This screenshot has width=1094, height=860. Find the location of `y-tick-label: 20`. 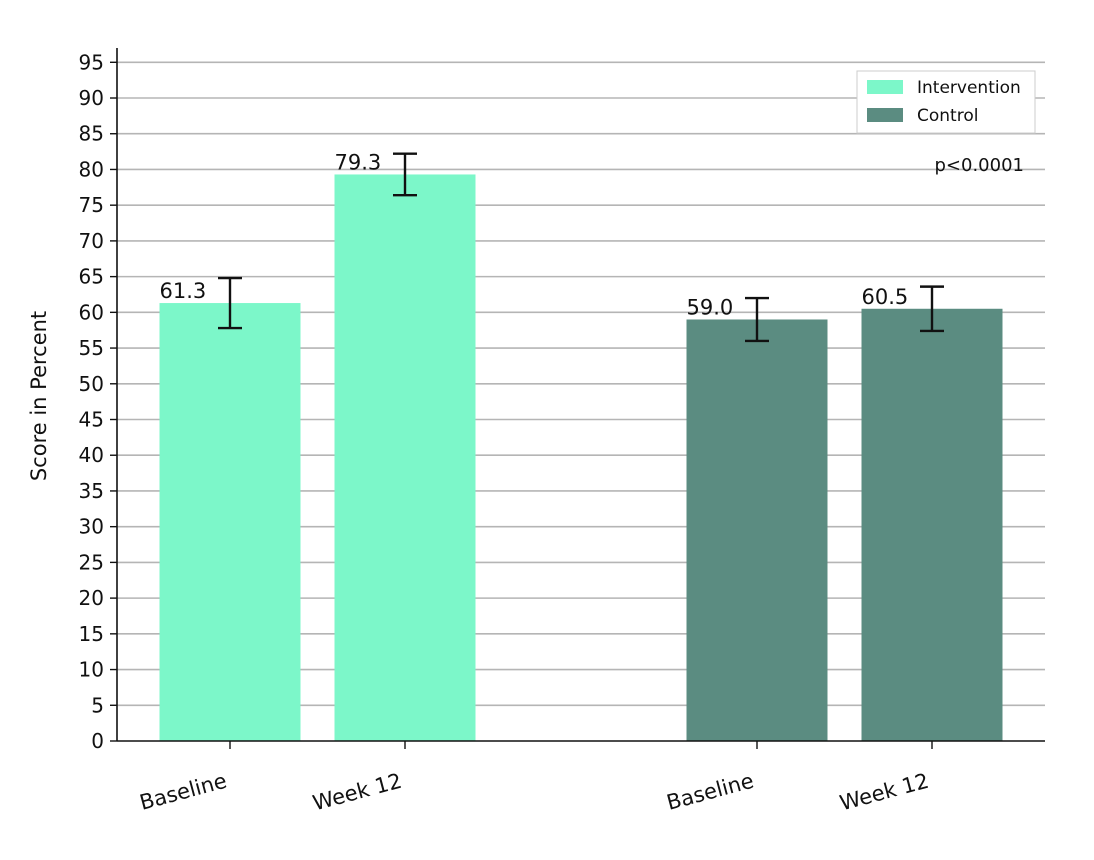

y-tick-label: 20 is located at coordinates (91, 598).